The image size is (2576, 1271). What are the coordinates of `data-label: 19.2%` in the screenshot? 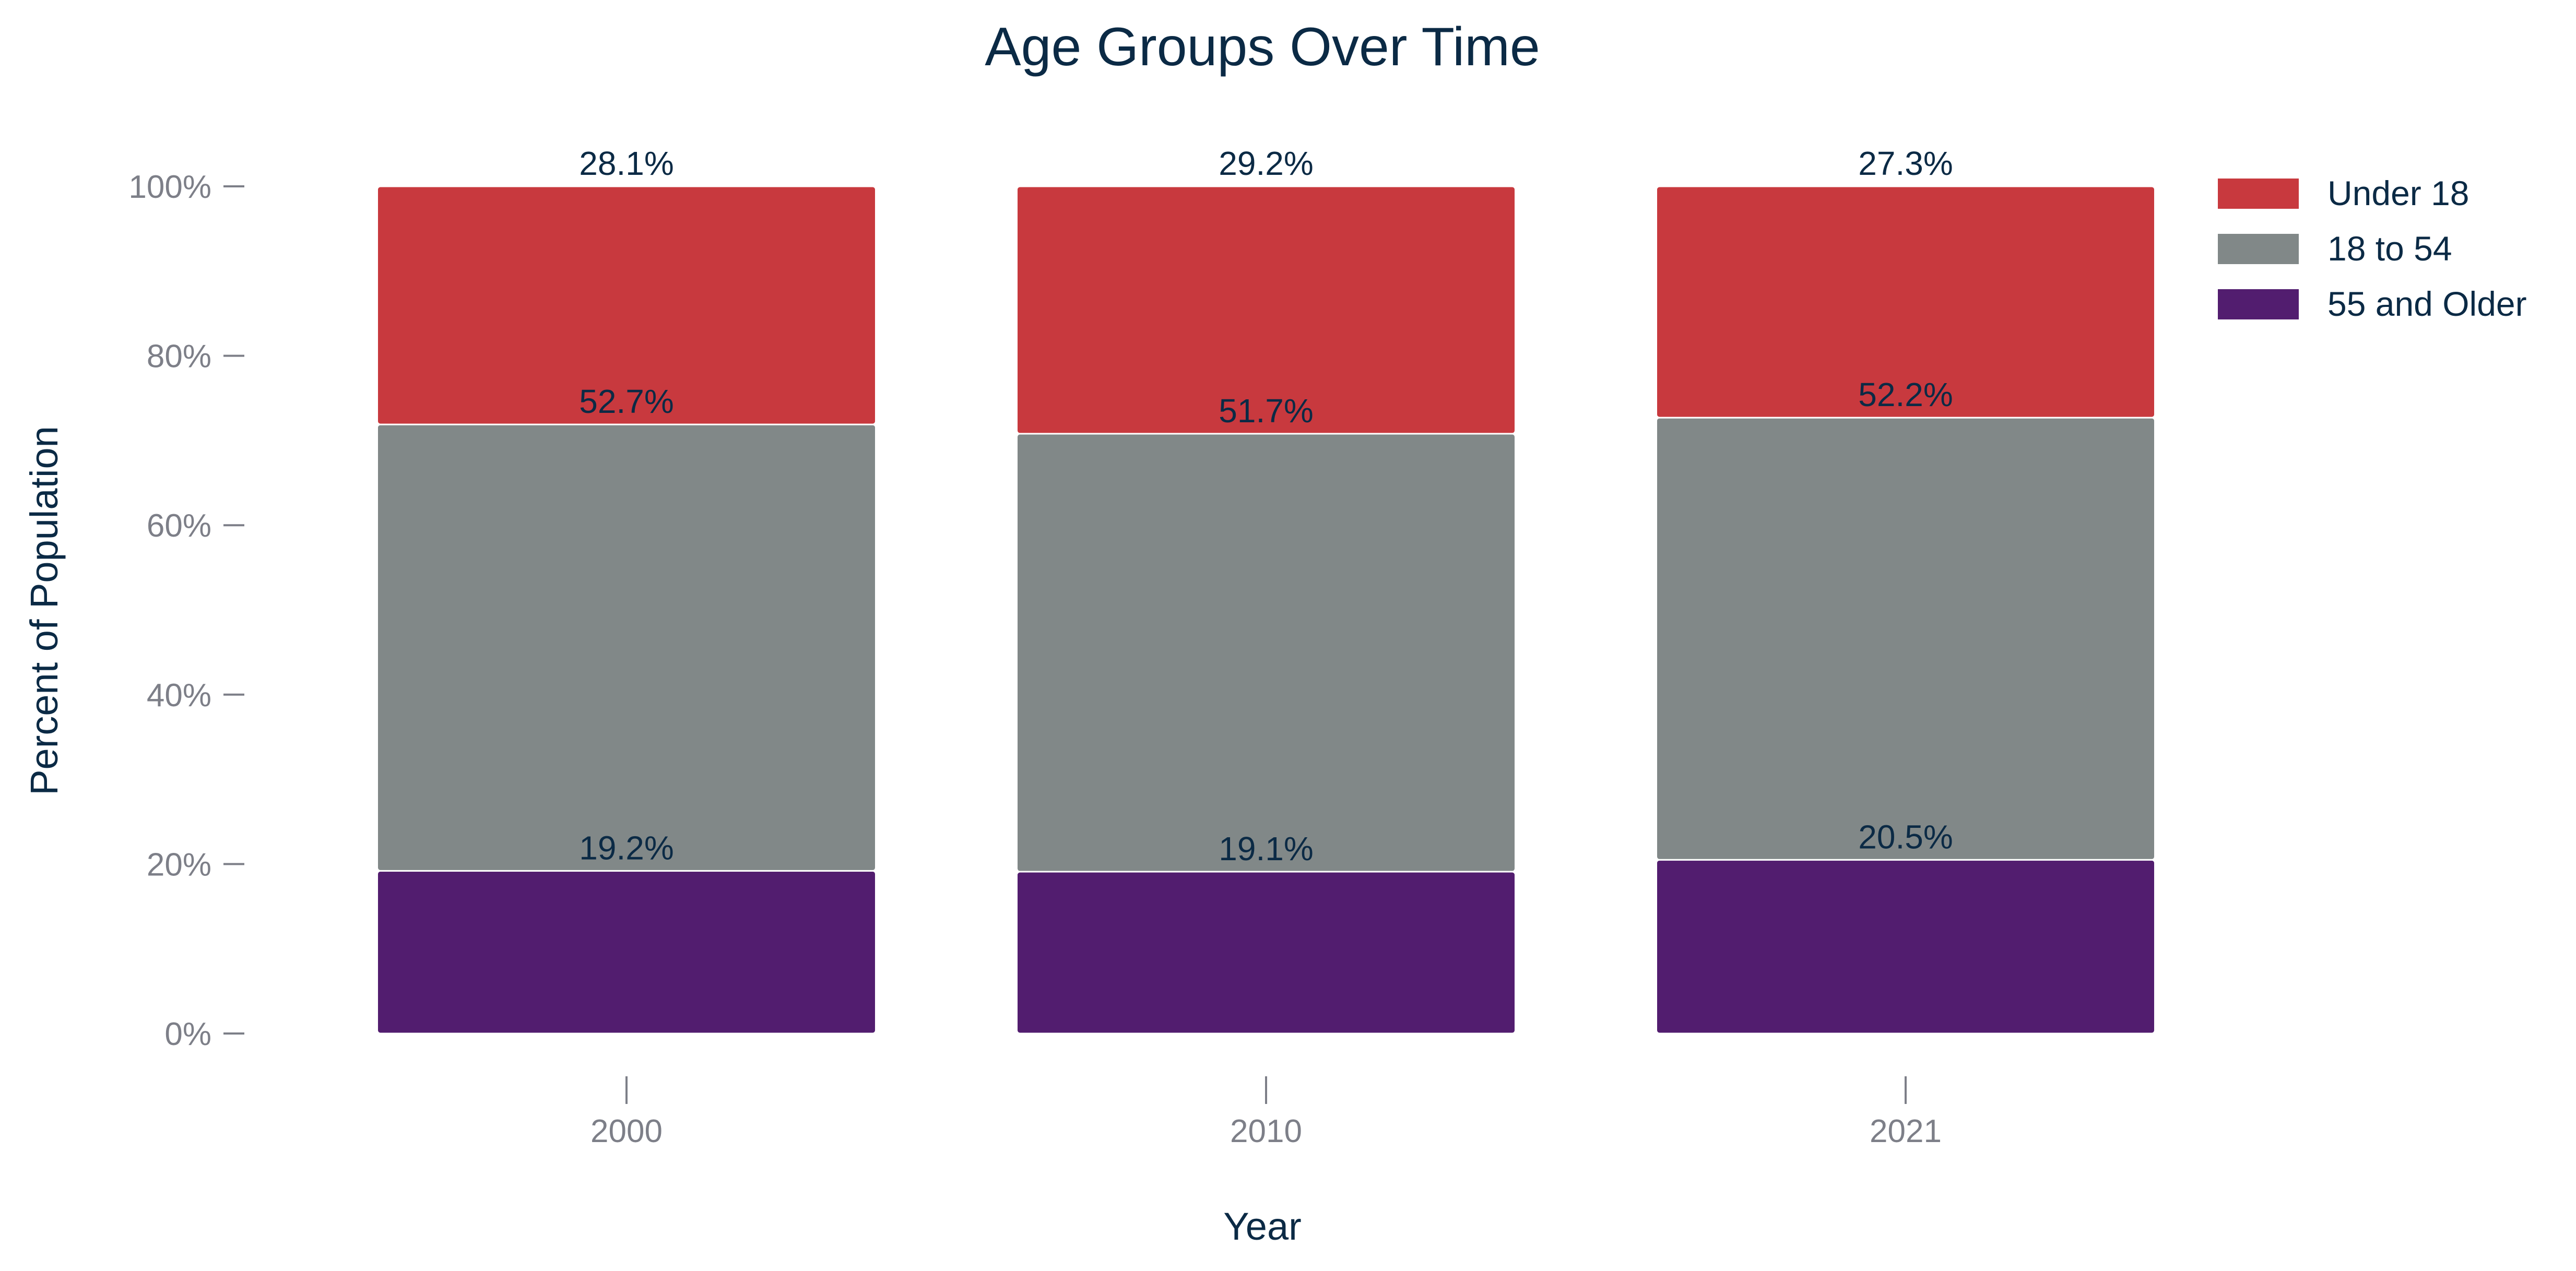 It's located at (626, 847).